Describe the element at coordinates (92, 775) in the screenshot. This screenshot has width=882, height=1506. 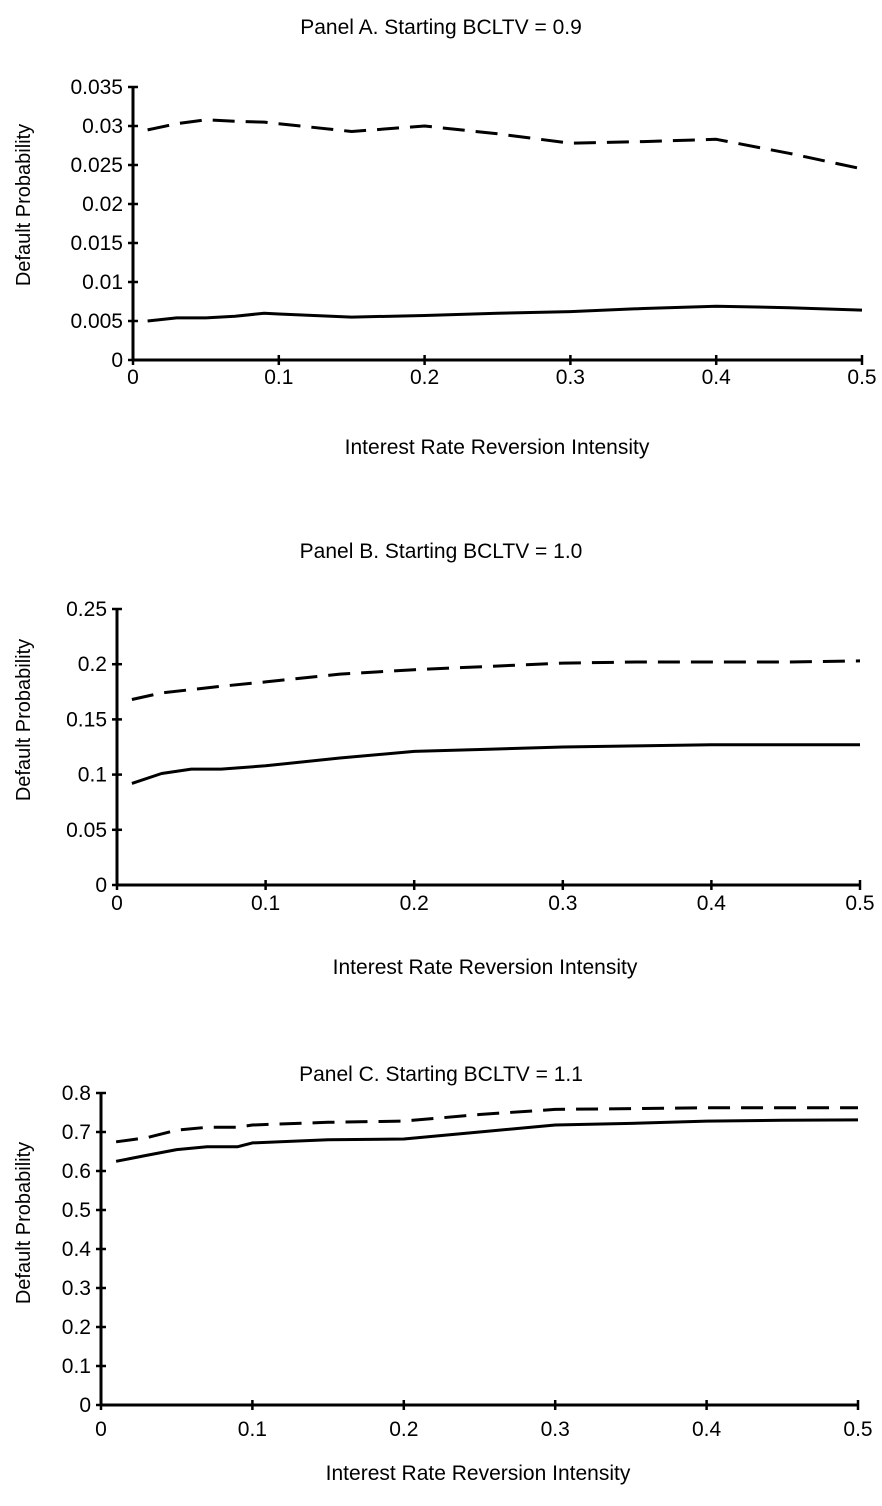
I see `panel-b-y-tick-label: 0.1` at that location.